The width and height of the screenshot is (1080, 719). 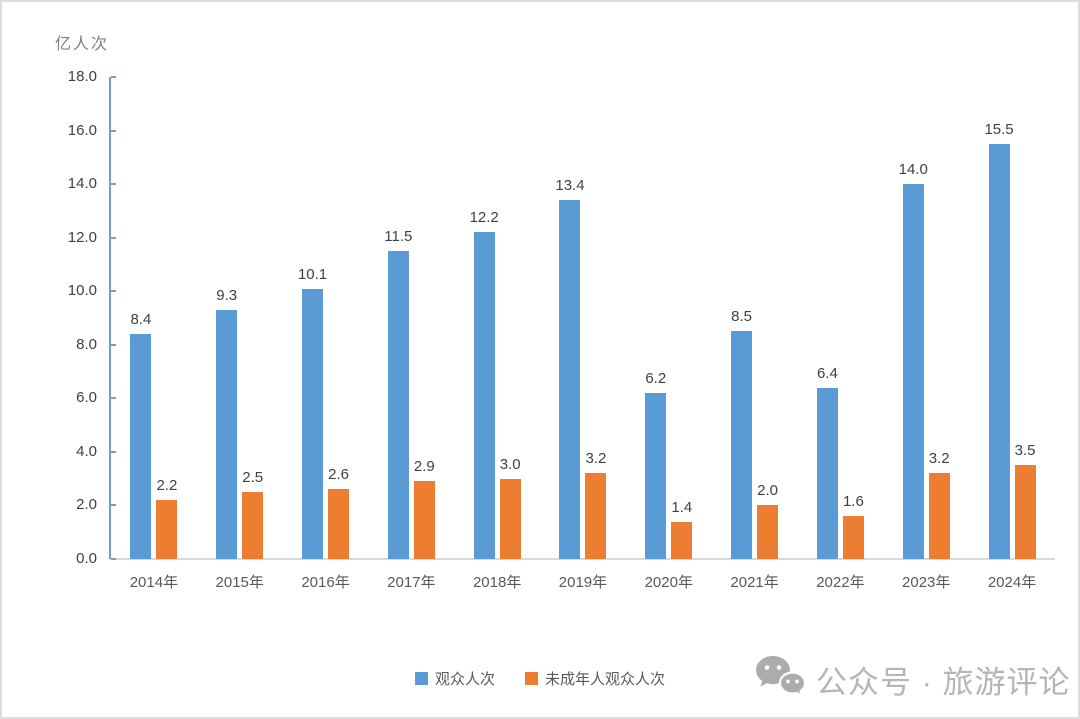 I want to click on bar-value-label: 2.2, so click(x=167, y=486).